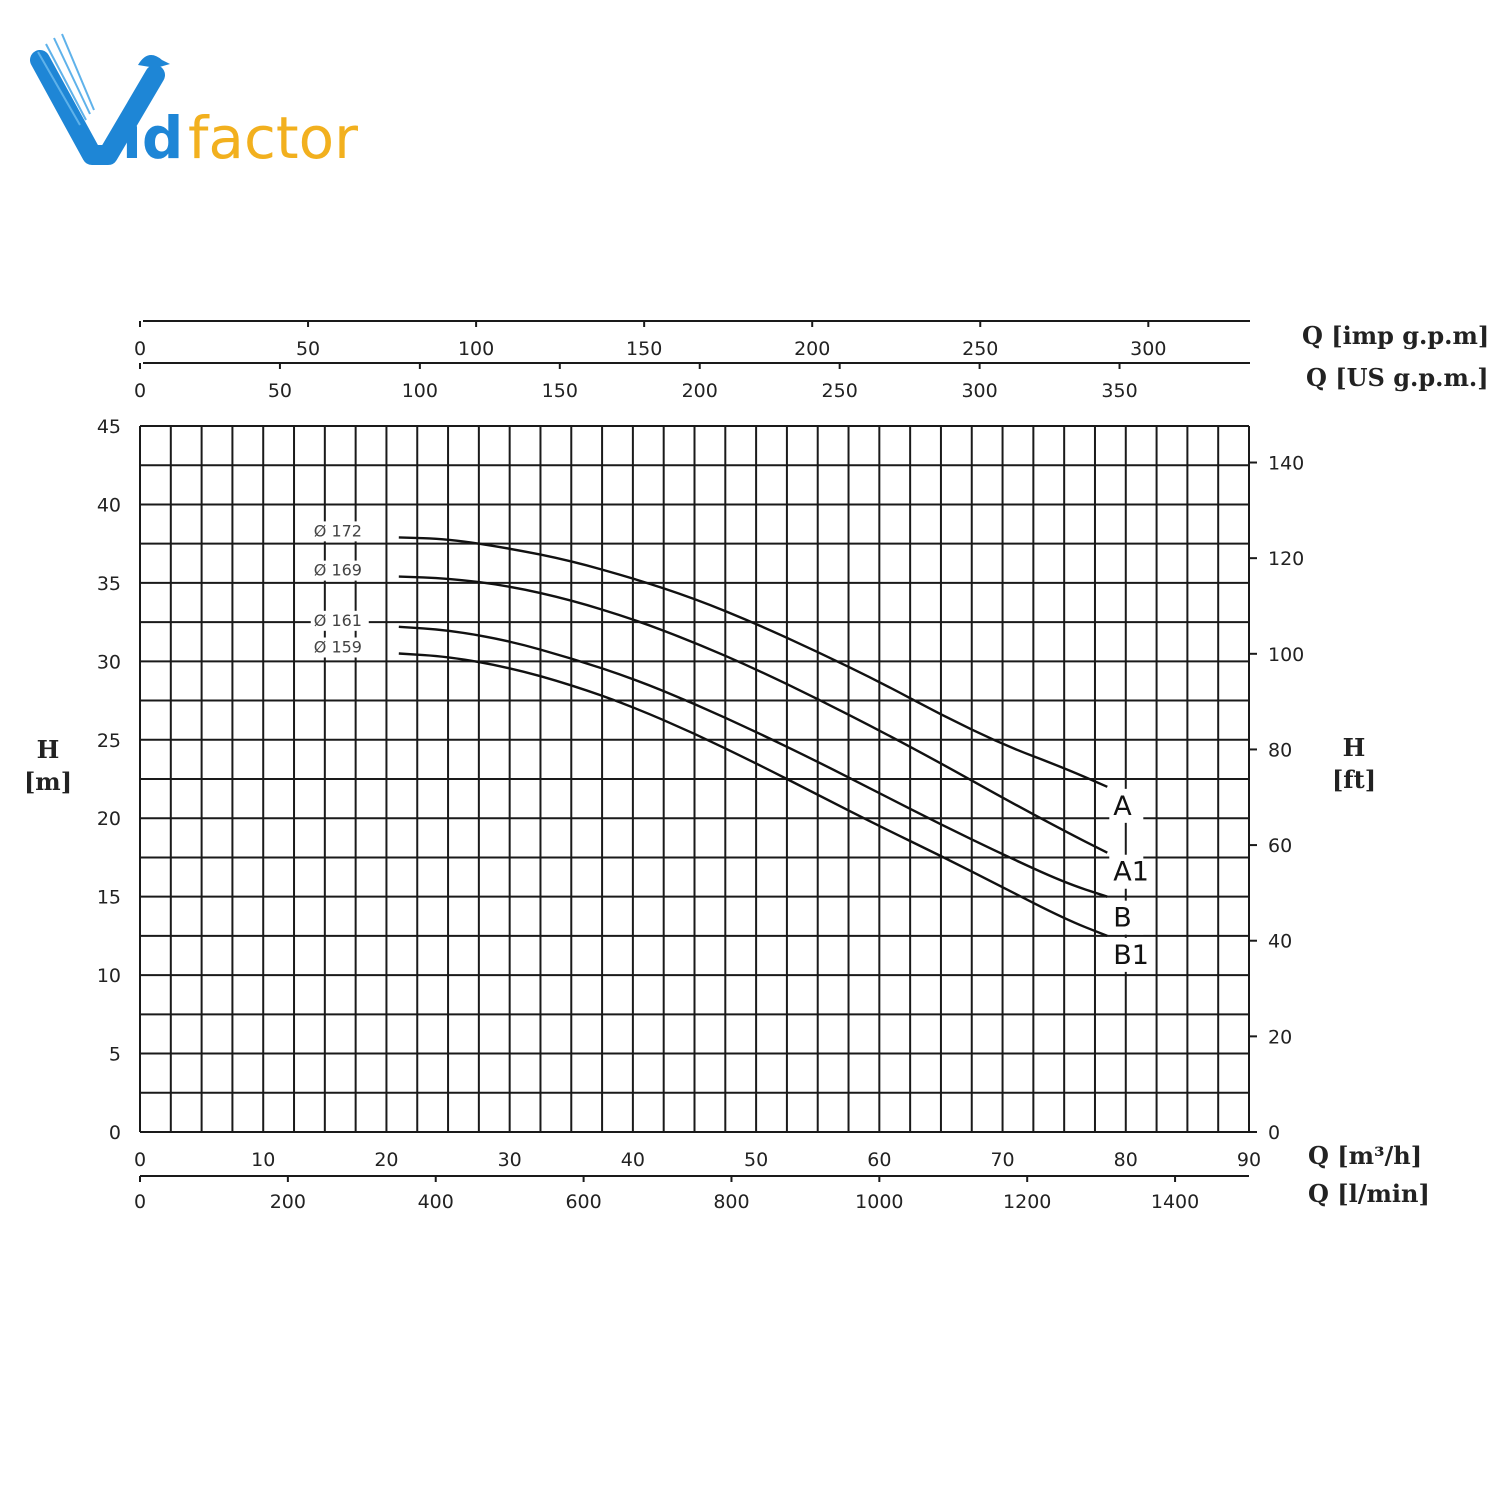 Image resolution: width=1500 pixels, height=1500 pixels. What do you see at coordinates (731, 1202) in the screenshot?
I see `x-tick-label-lmin: 800` at bounding box center [731, 1202].